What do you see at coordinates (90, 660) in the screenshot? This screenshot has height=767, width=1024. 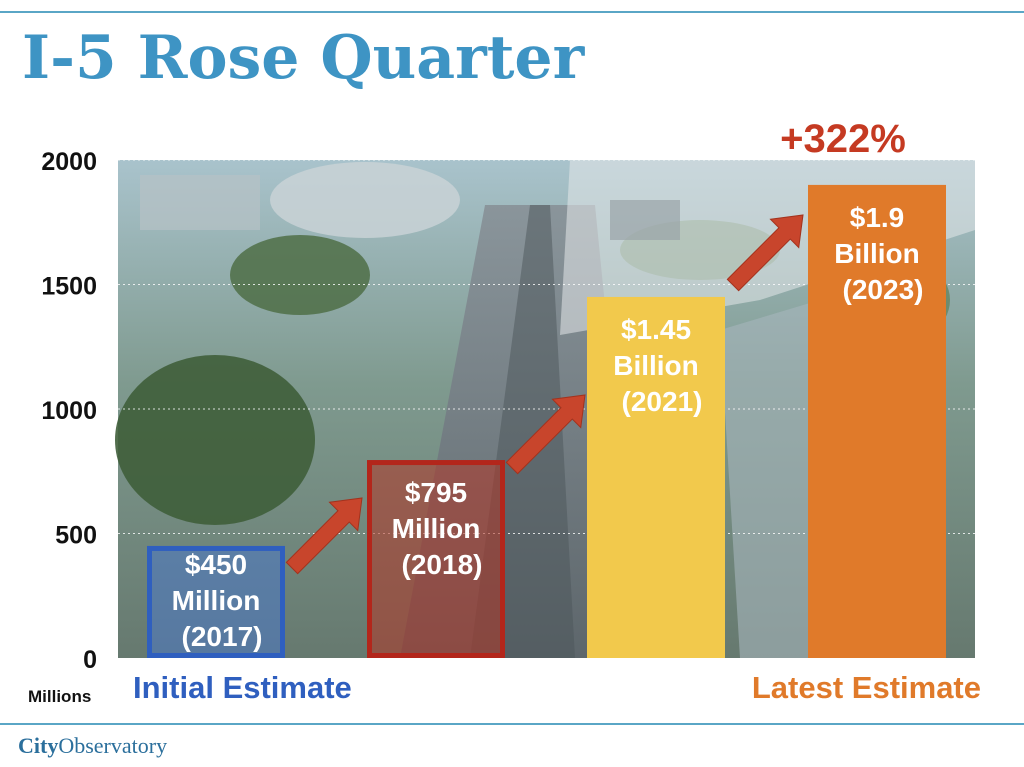 I see `y-tick-label: 0` at bounding box center [90, 660].